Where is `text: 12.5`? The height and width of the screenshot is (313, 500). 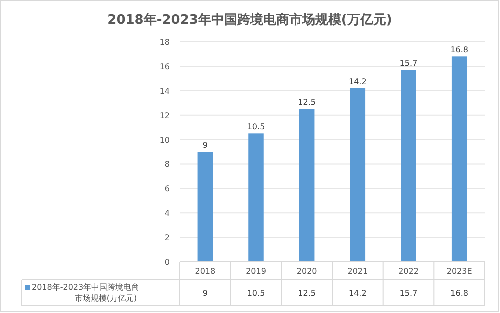 text: 12.5 is located at coordinates (307, 293).